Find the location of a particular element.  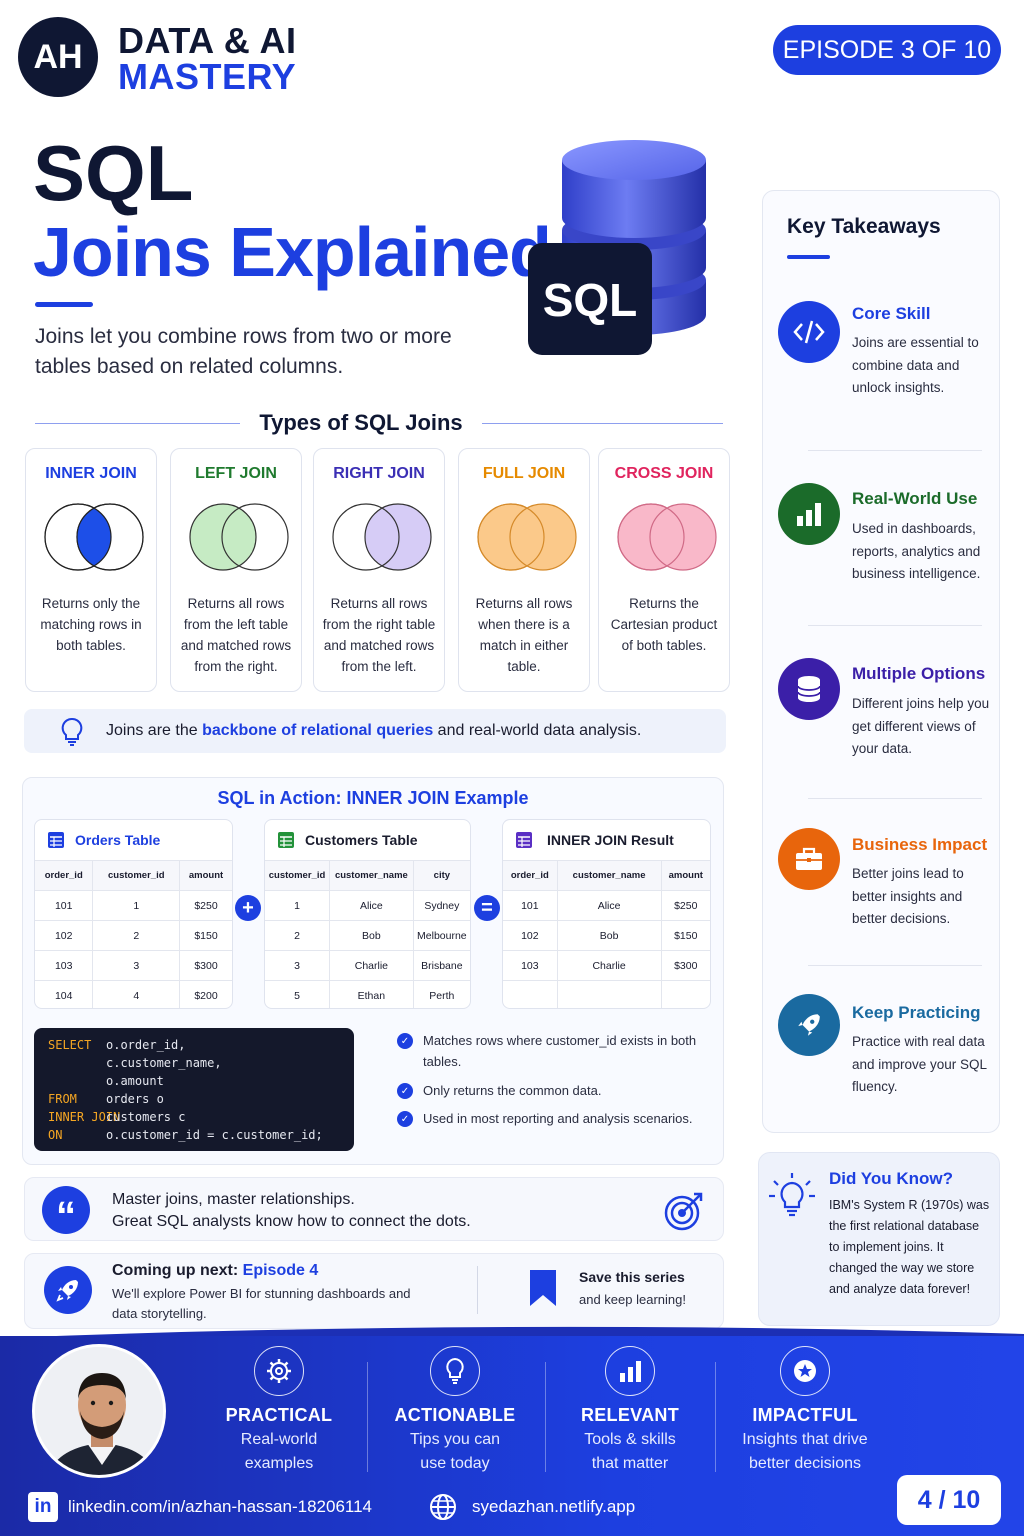

table-row: 5 Ethan Perth is located at coordinates (367, 994).